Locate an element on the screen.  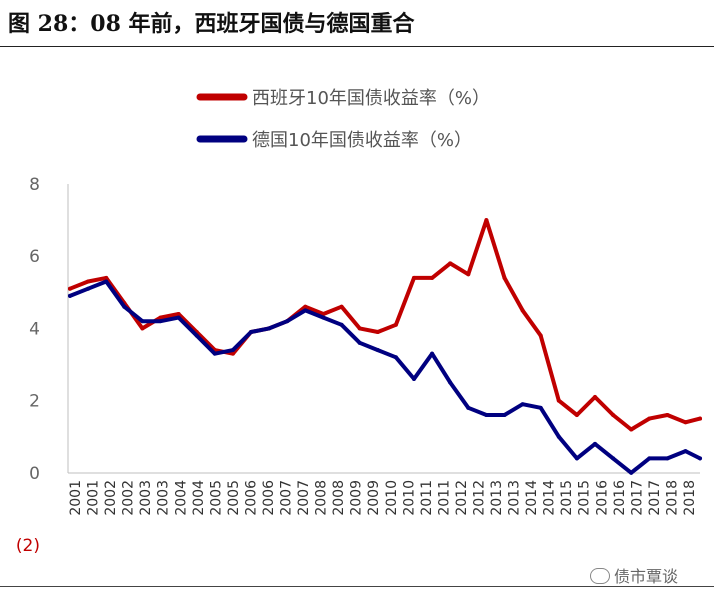
watermark: 债市覃谈 is located at coordinates (634, 575).